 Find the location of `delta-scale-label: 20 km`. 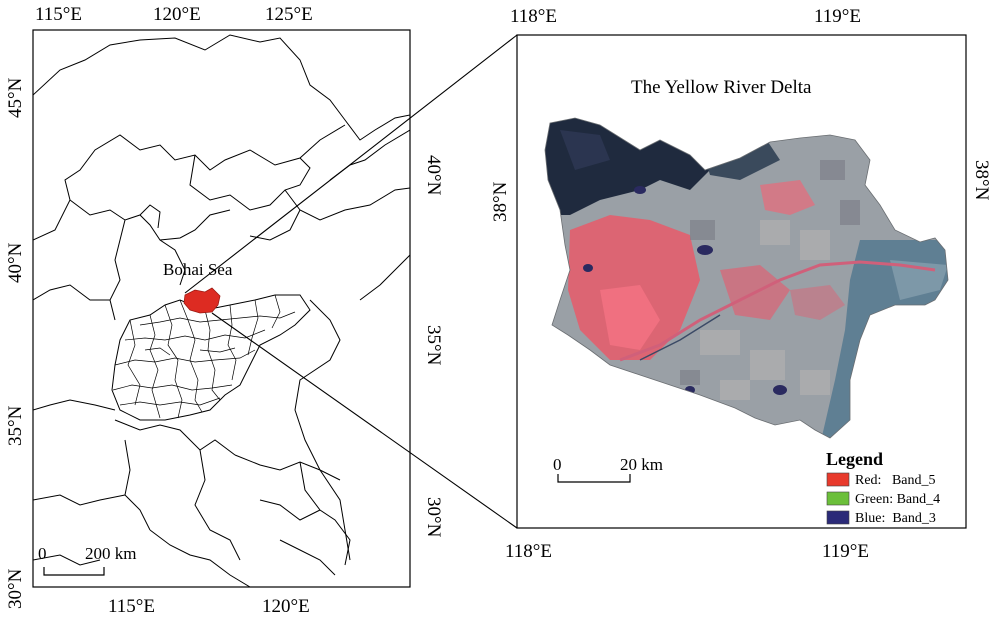

delta-scale-label: 20 km is located at coordinates (641, 464).